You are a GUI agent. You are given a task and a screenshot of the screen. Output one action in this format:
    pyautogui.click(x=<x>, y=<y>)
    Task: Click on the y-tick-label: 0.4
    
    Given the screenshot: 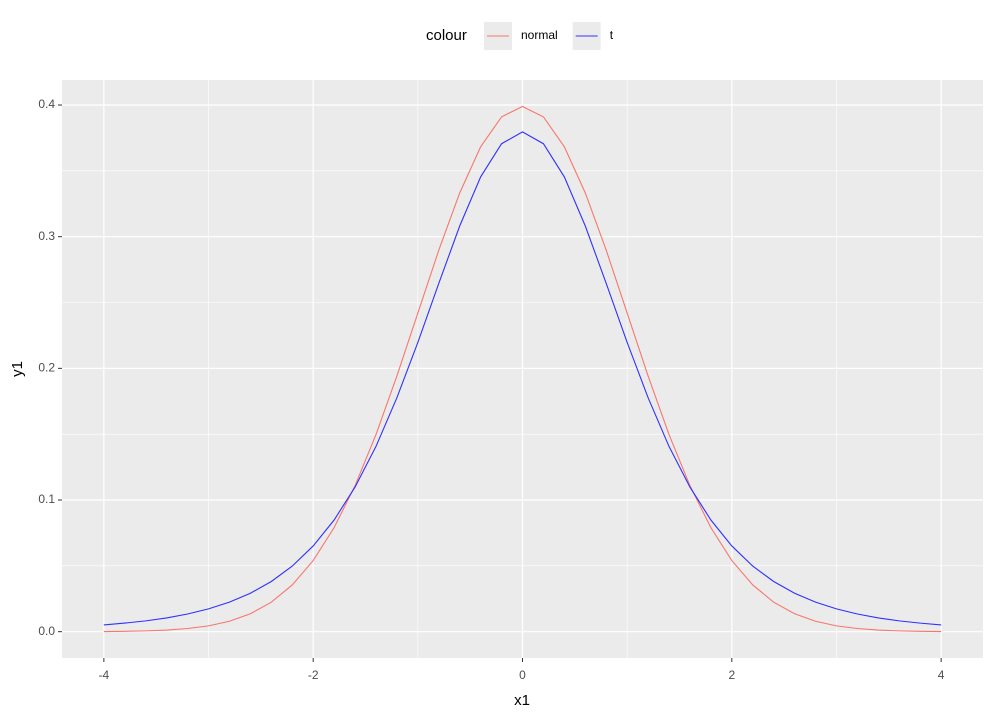 What is the action you would take?
    pyautogui.click(x=46, y=104)
    